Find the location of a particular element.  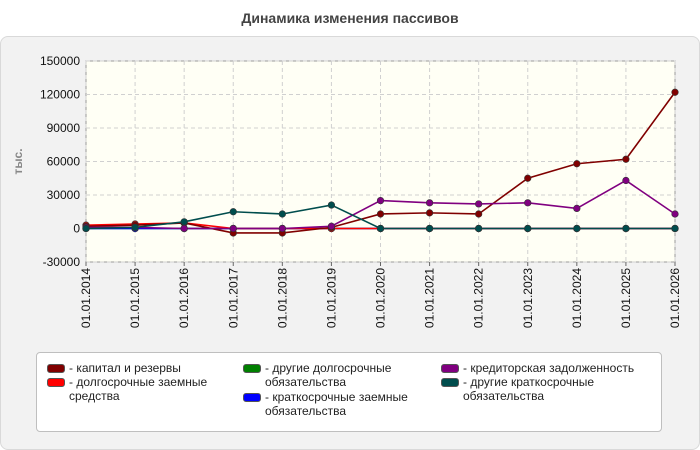

y-tick-label: 90000 is located at coordinates (64, 128).